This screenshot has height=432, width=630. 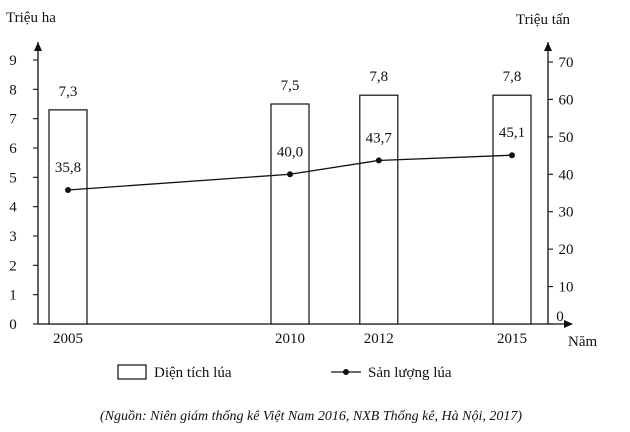 I want to click on left-tick-label: 4, so click(x=13, y=208).